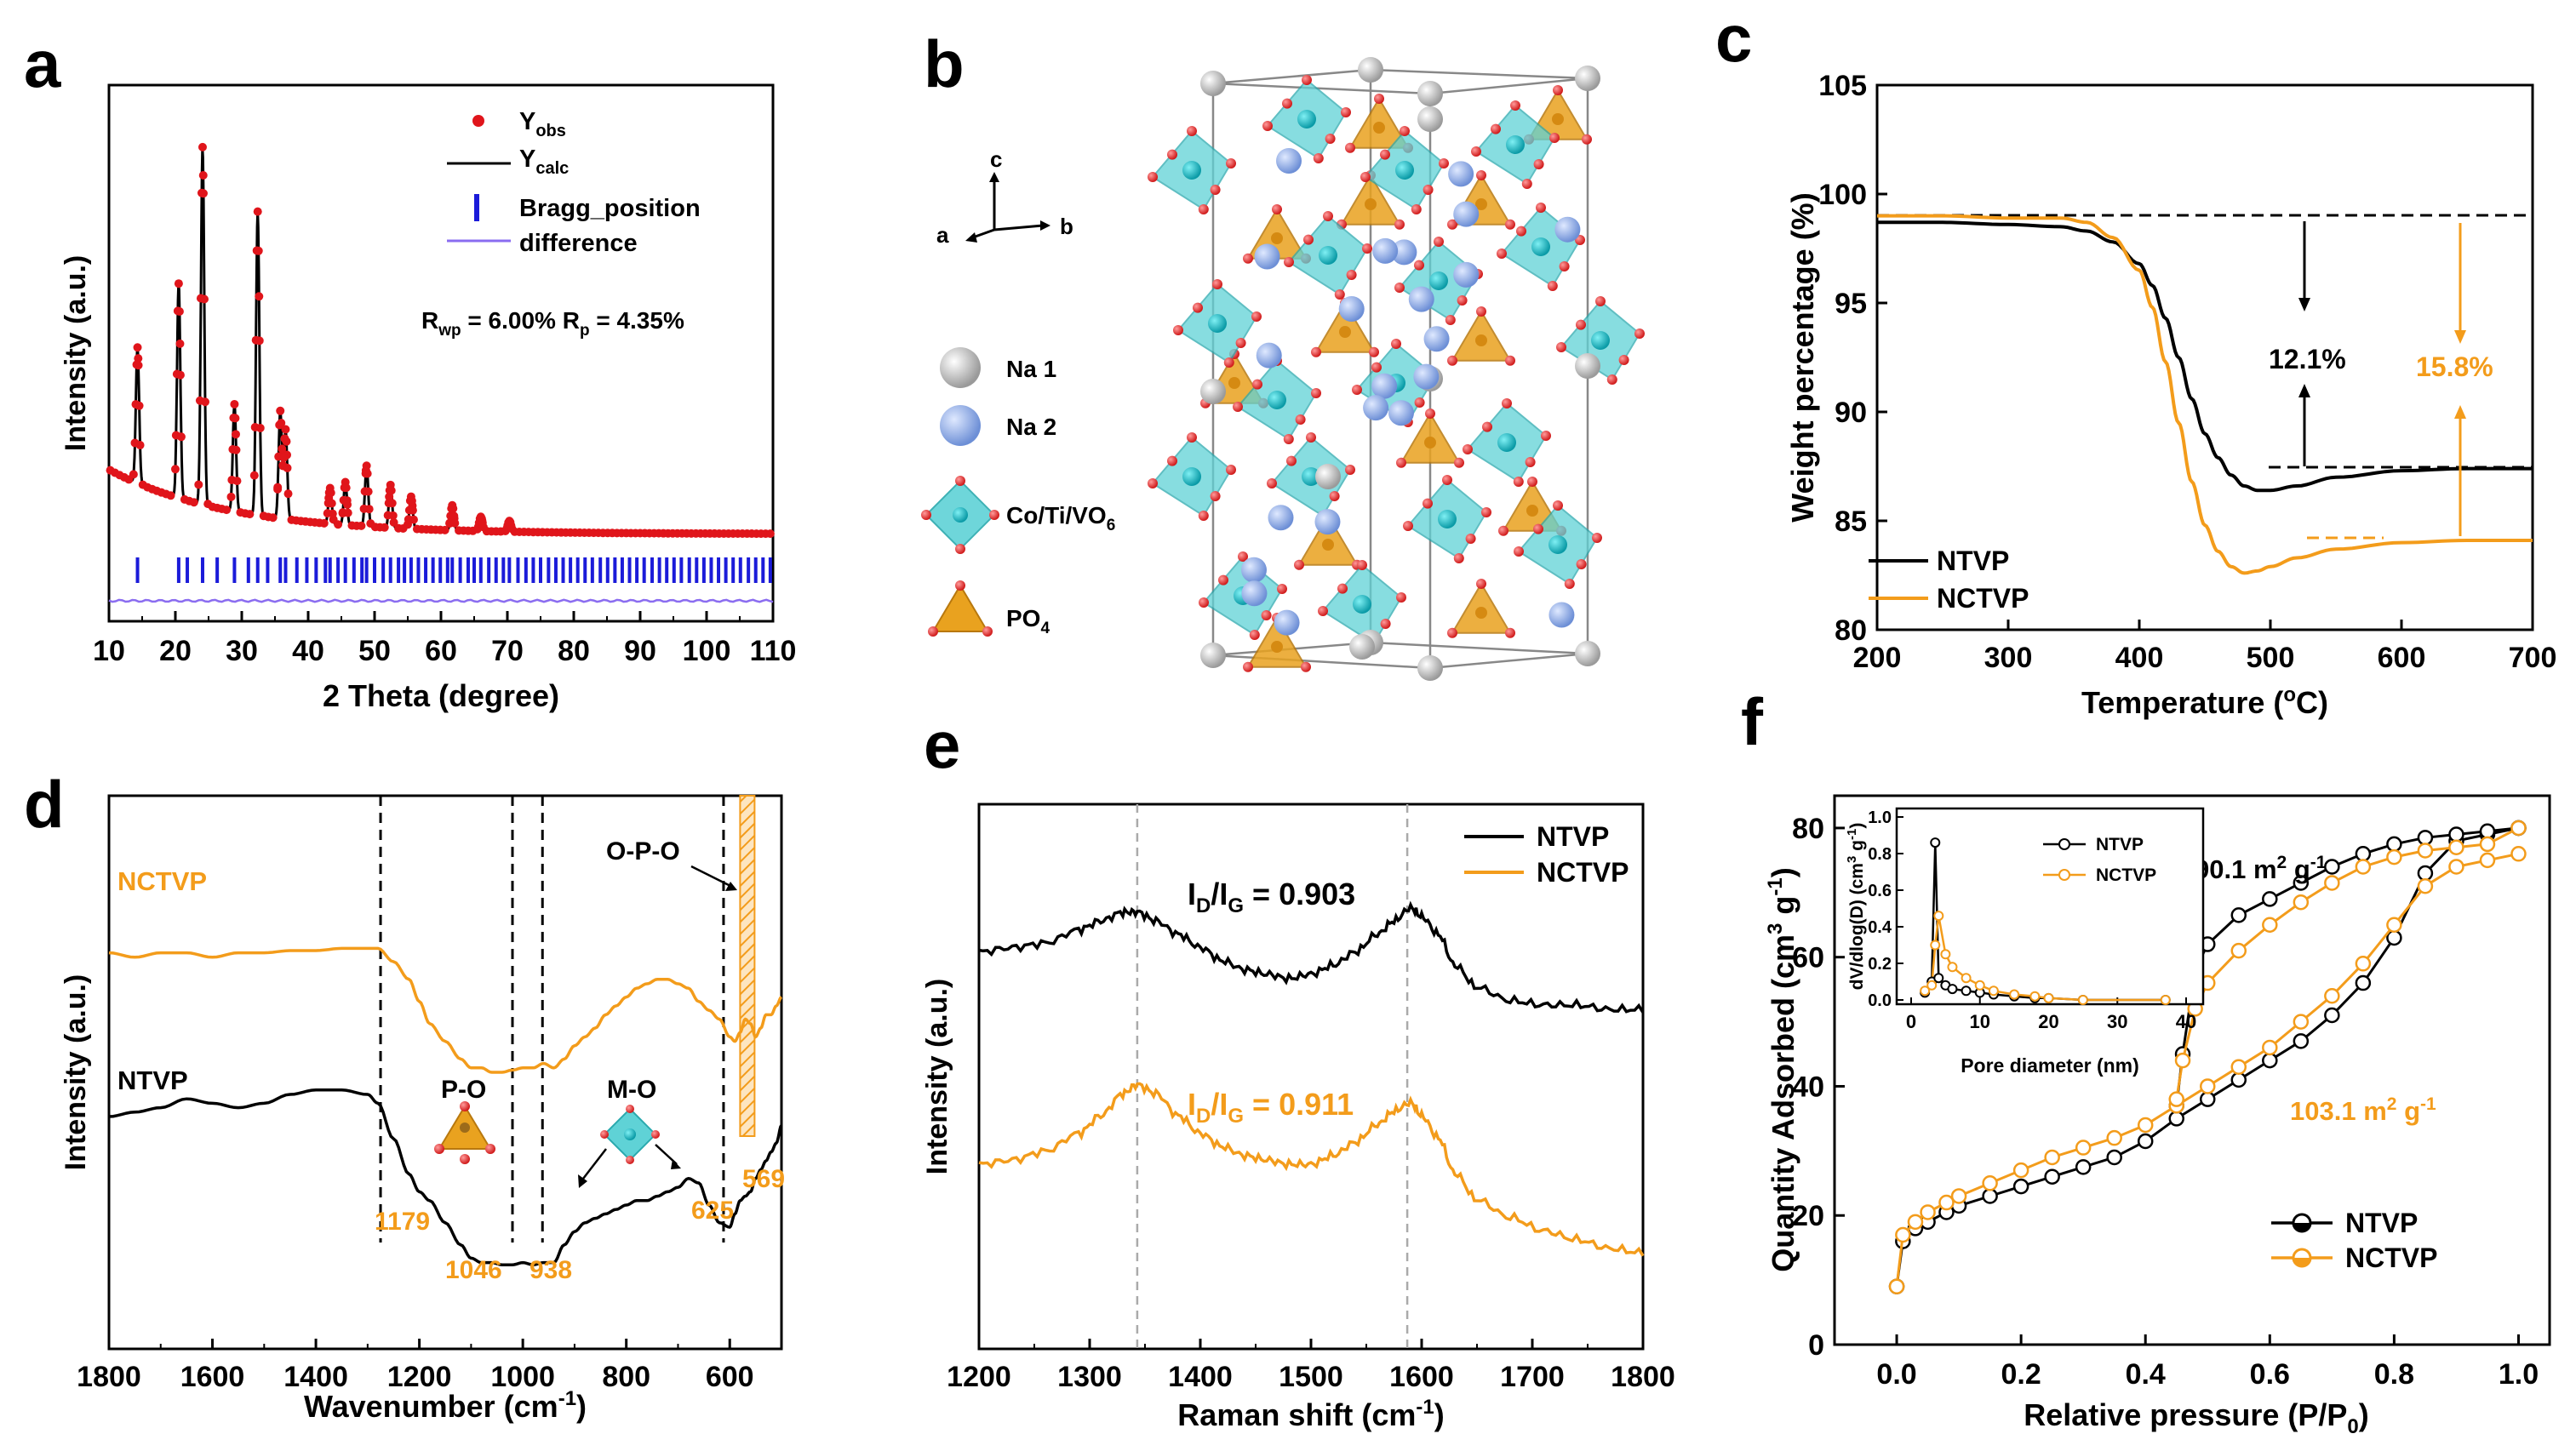 The width and height of the screenshot is (2576, 1451). I want to click on inset-y-tick-label: 0.8, so click(1880, 855).